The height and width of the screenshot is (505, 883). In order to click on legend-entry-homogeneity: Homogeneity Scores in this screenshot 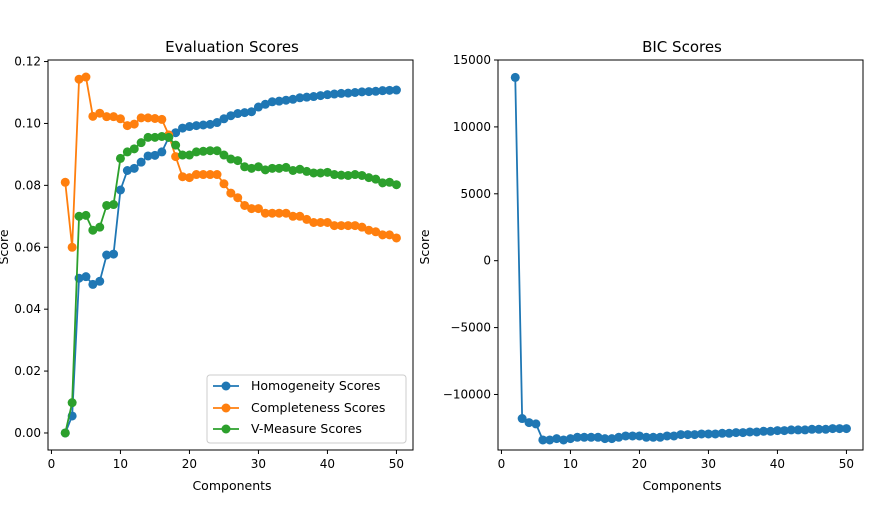, I will do `click(296, 385)`.